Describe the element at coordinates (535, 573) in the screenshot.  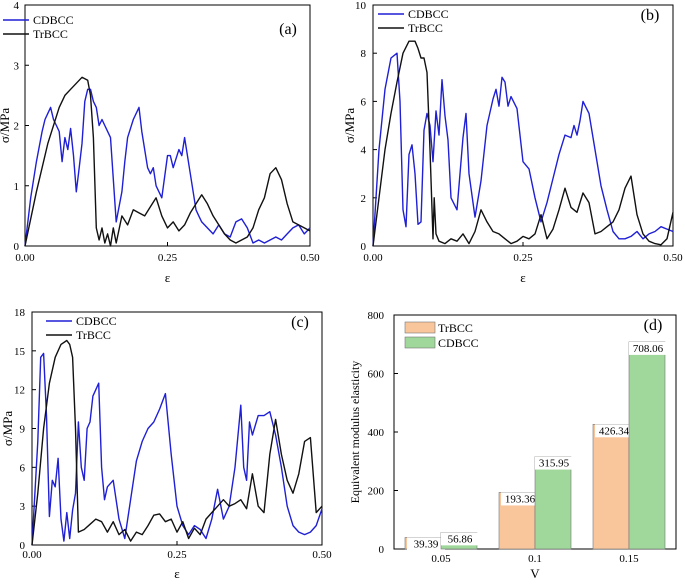
I see `x-axis-label: V` at that location.